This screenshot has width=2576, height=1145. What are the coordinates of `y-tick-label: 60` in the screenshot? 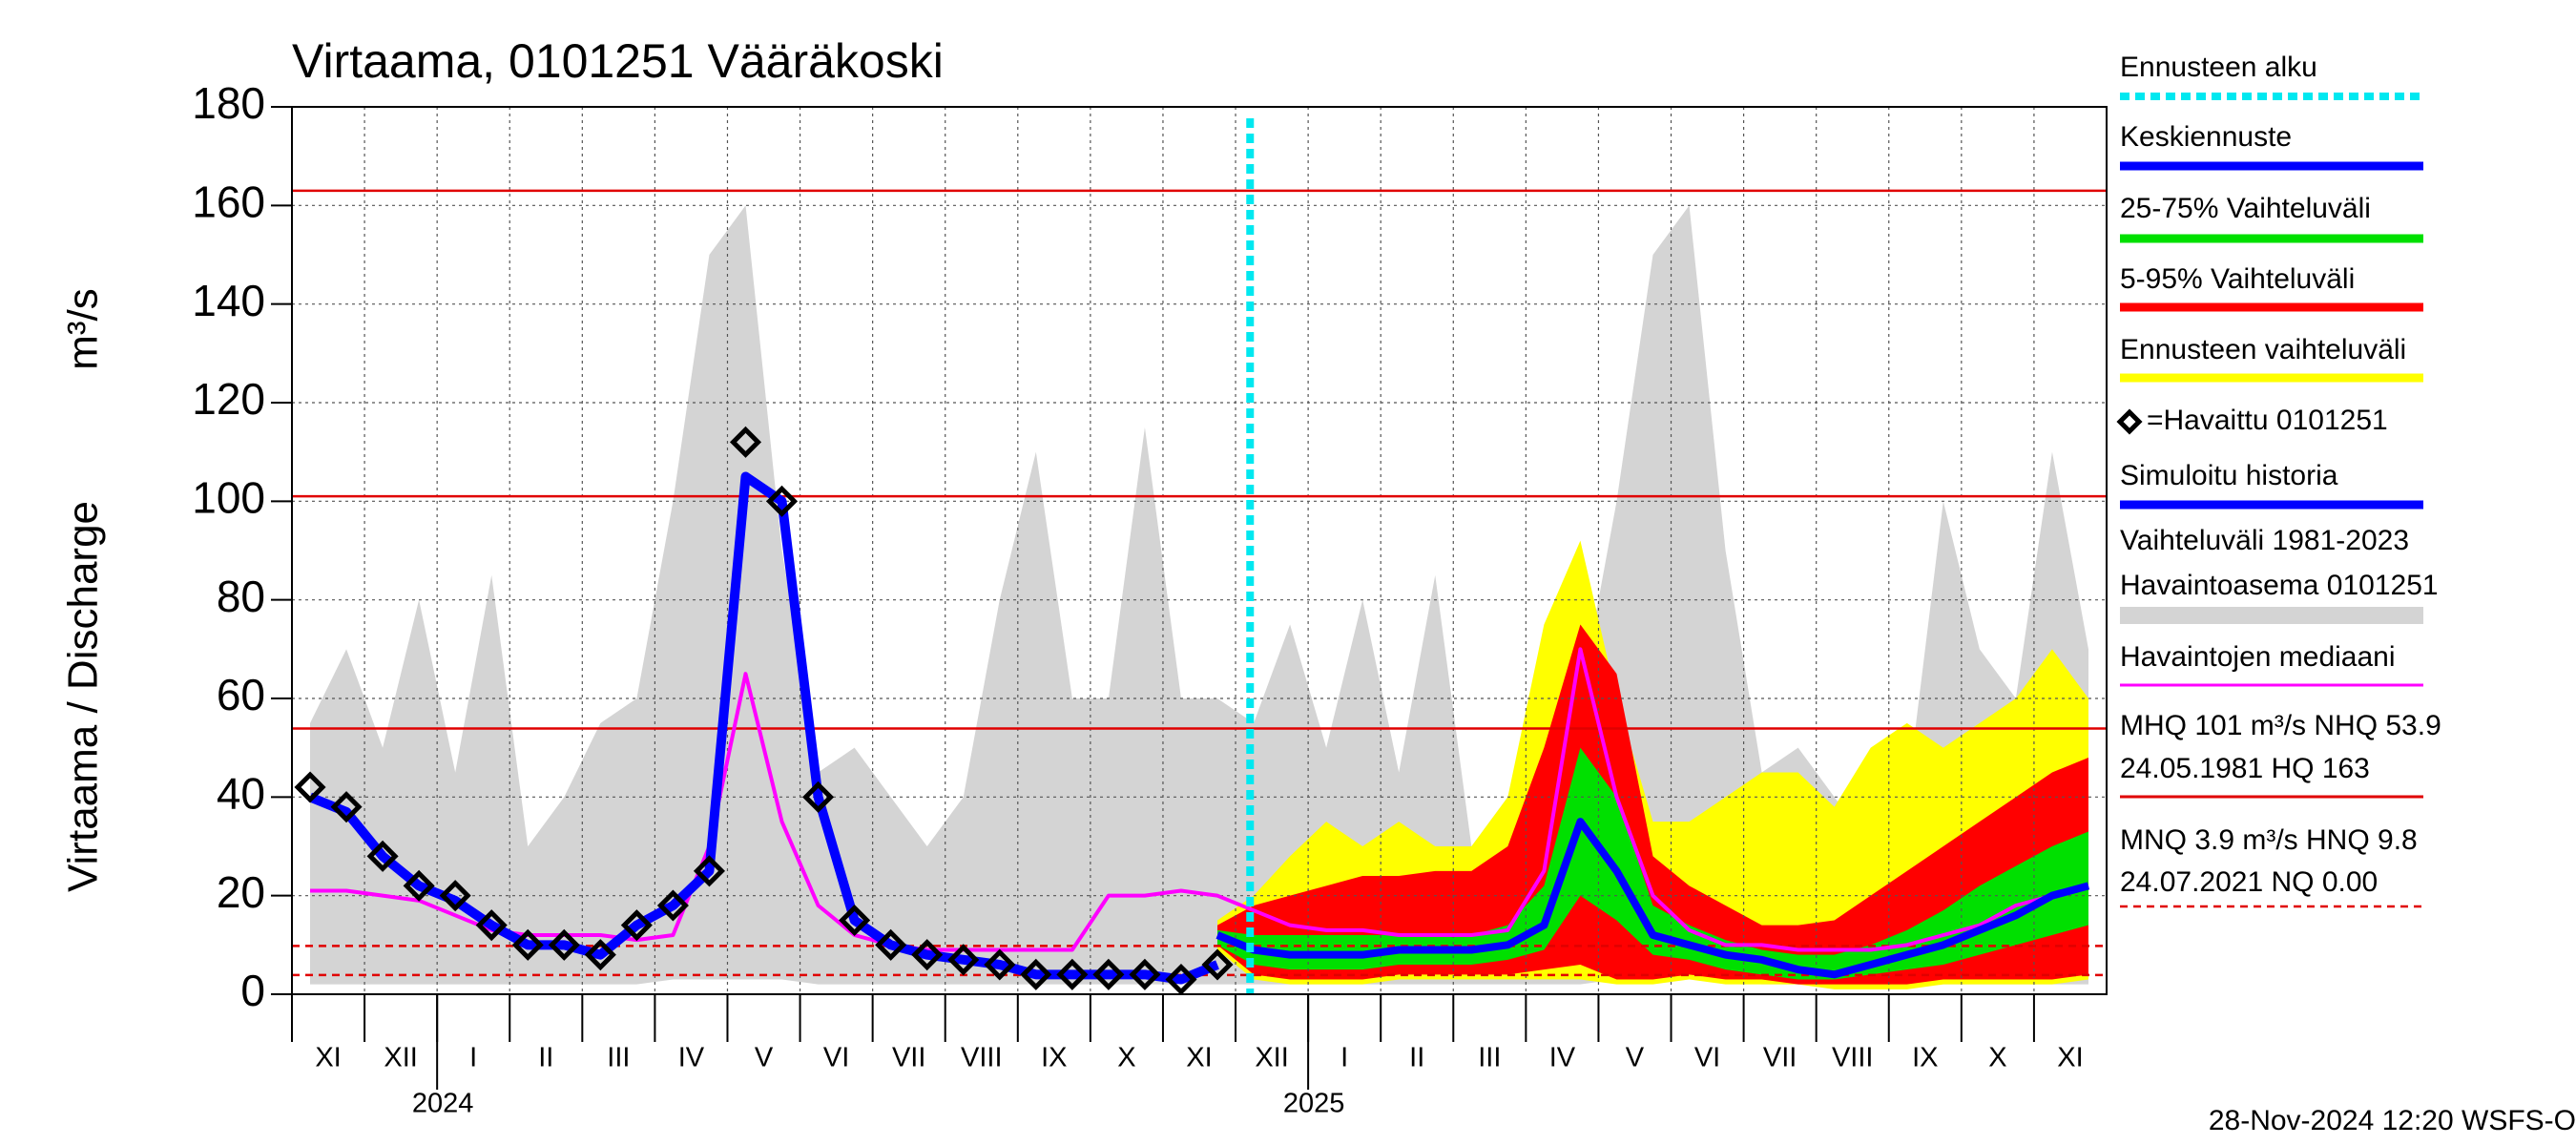 It's located at (241, 694).